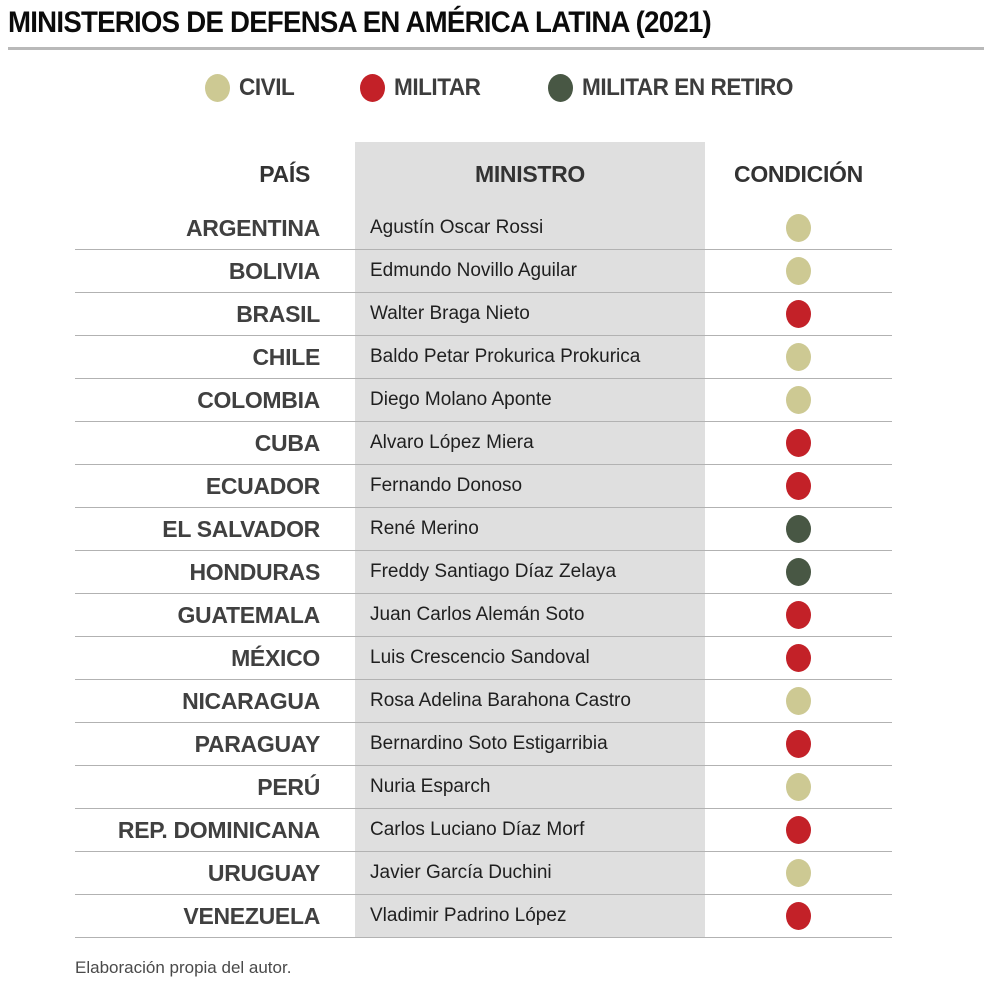  Describe the element at coordinates (530, 443) in the screenshot. I see `minister-cell: Alvaro López Miera` at that location.